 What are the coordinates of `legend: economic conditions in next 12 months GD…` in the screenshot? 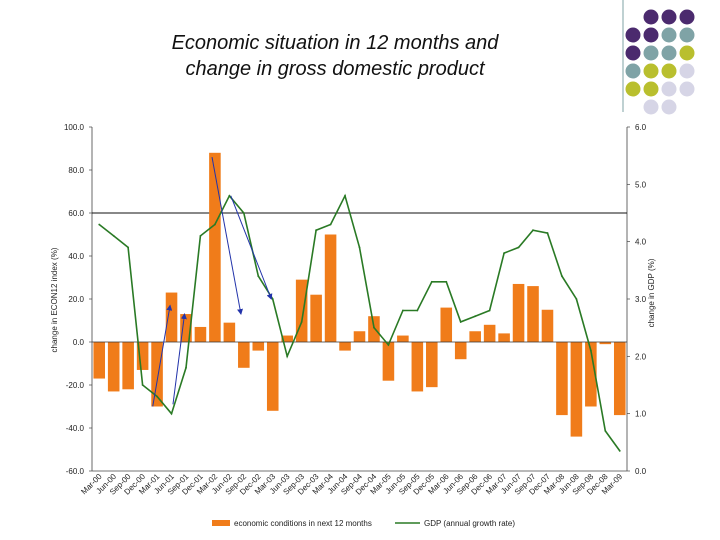 It's located at (363, 523).